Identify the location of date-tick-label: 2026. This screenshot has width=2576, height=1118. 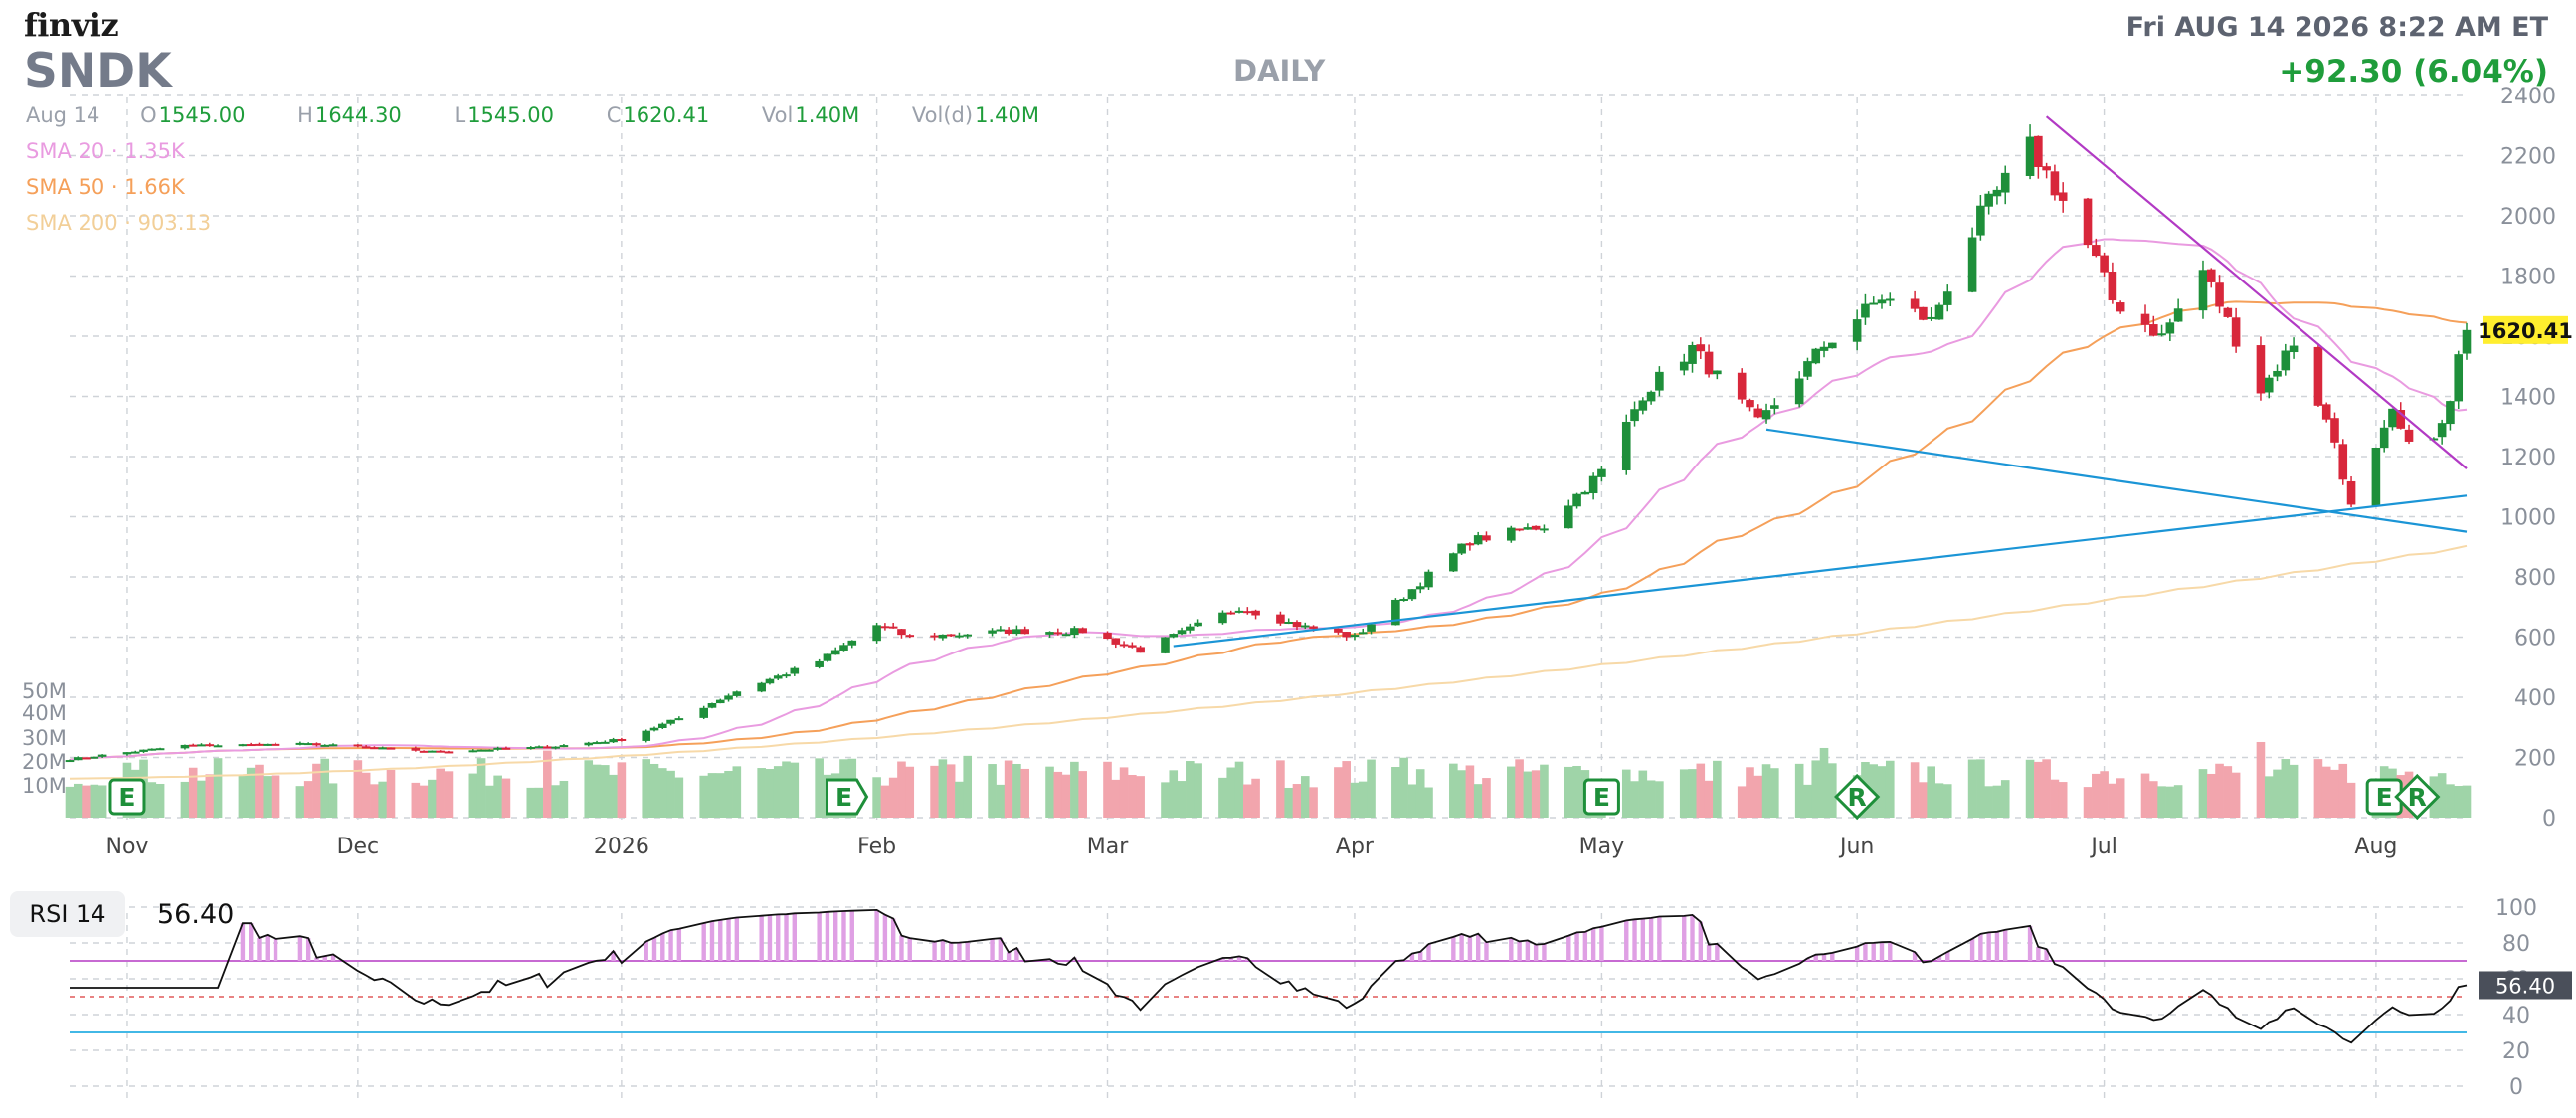
(621, 847).